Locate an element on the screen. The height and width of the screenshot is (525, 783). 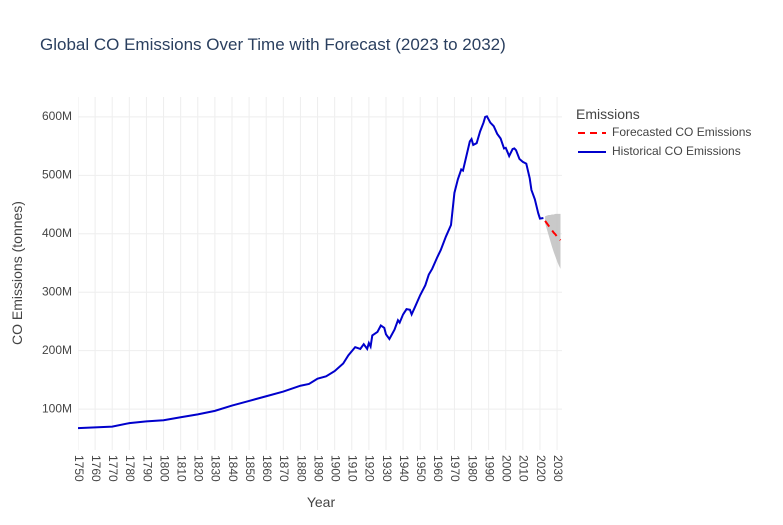
y-tick-label: 200M is located at coordinates (57, 350).